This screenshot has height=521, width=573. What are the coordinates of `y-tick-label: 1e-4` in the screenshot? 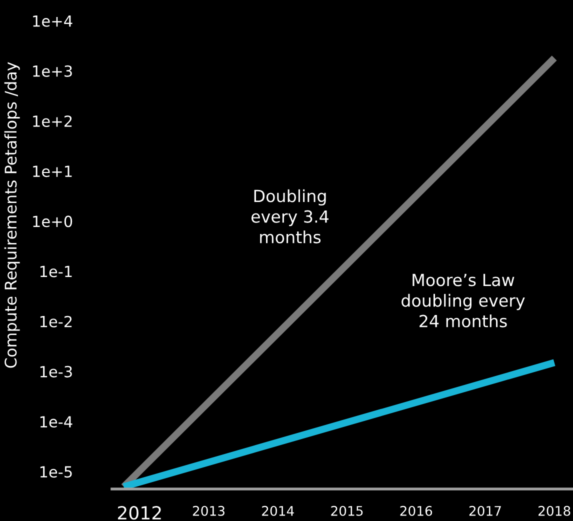 It's located at (56, 422).